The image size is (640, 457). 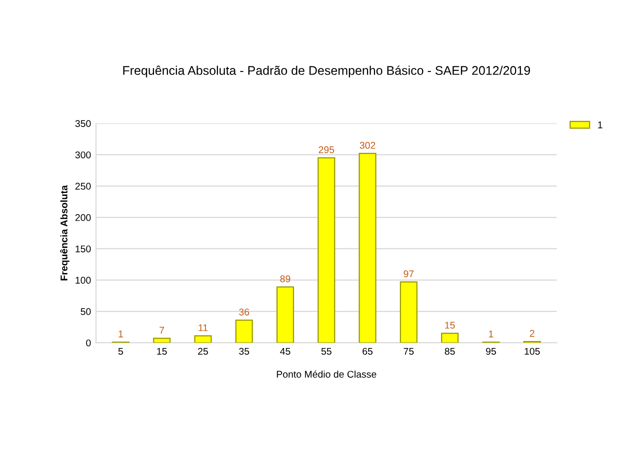 What do you see at coordinates (65, 232) in the screenshot?
I see `y-axis-title: Frequência Absoluta` at bounding box center [65, 232].